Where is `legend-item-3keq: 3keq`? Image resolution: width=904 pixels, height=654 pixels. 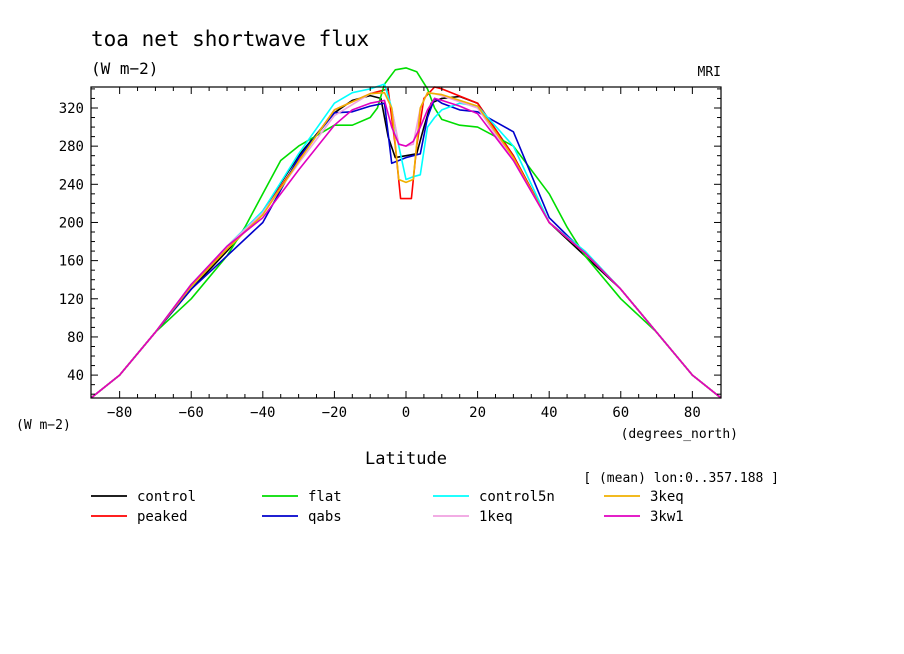 legend-item-3keq: 3keq is located at coordinates (644, 497).